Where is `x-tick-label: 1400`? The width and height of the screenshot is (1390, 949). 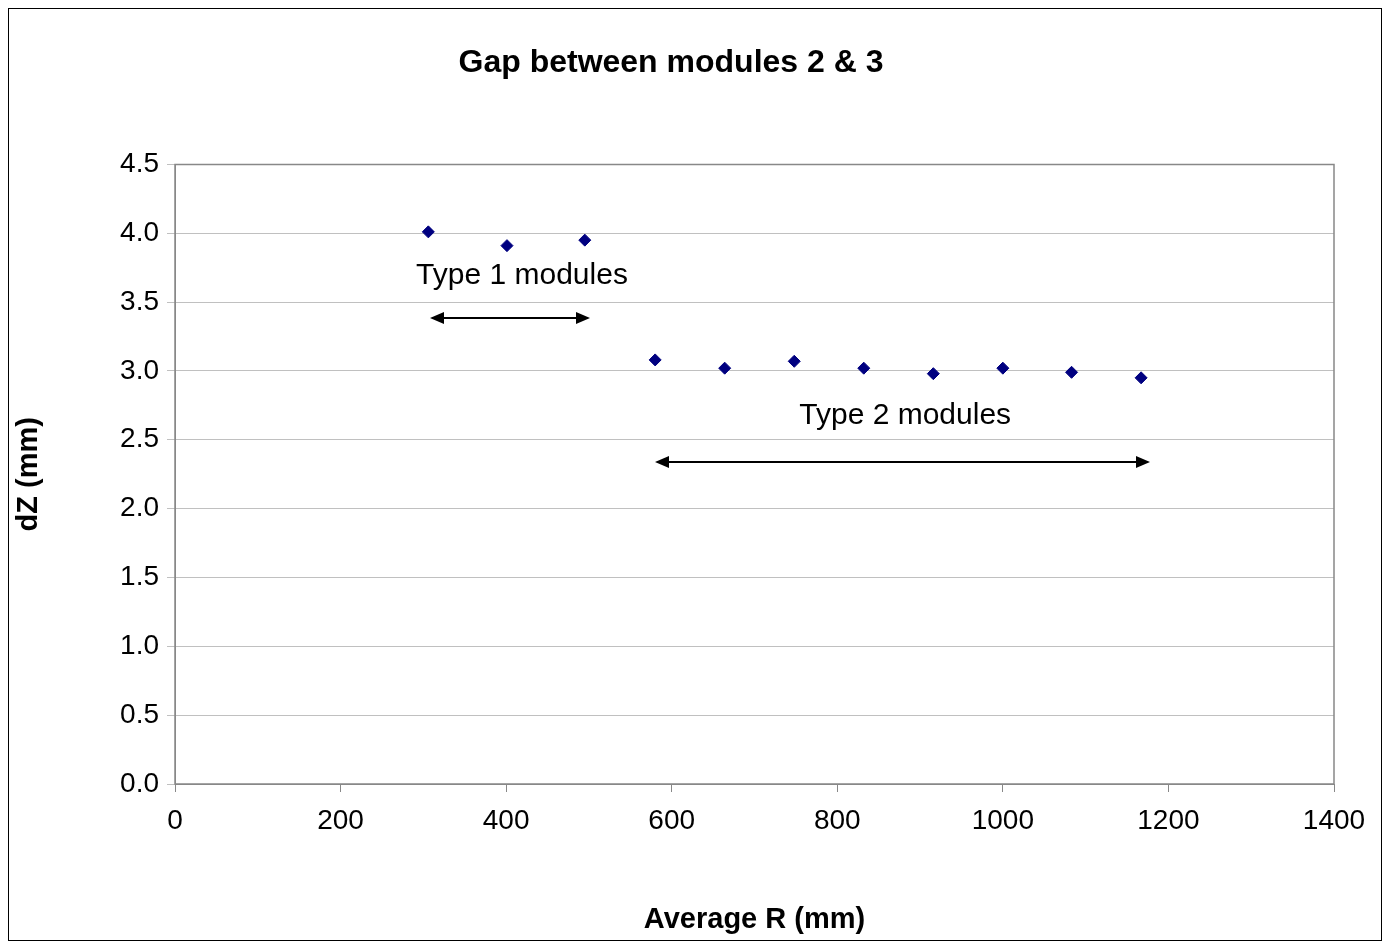 x-tick-label: 1400 is located at coordinates (1334, 819).